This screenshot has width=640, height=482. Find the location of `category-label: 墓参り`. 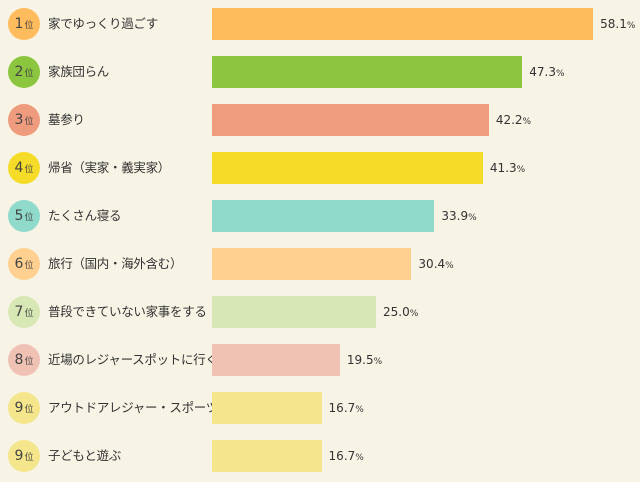

category-label: 墓参り is located at coordinates (66, 119).